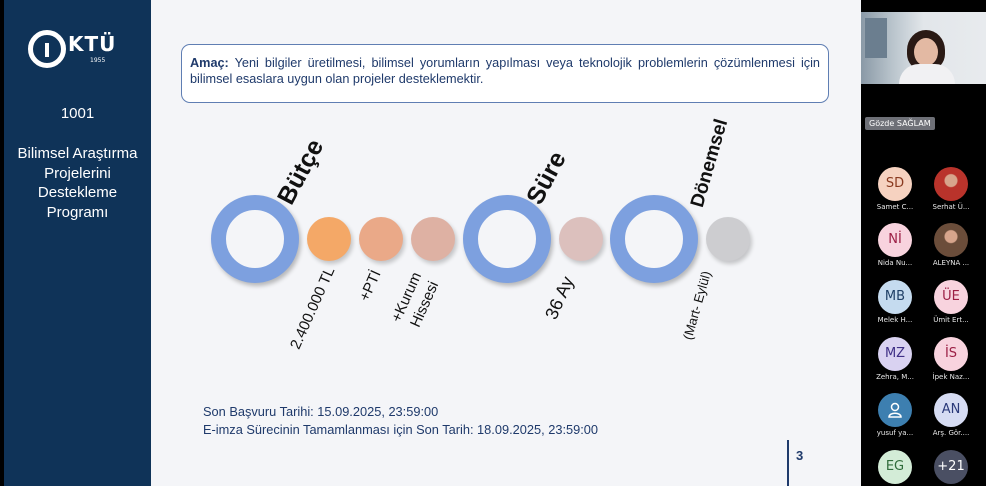  I want to click on page-divider, so click(788, 463).